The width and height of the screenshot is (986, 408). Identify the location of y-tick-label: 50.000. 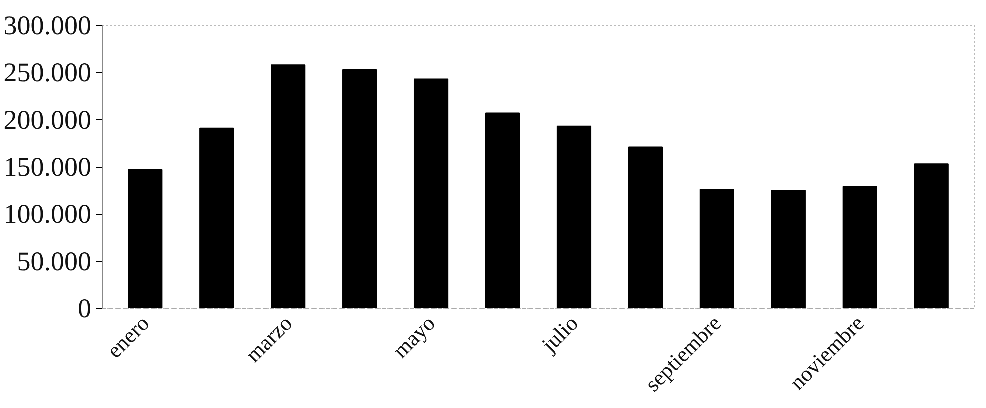
(54, 261).